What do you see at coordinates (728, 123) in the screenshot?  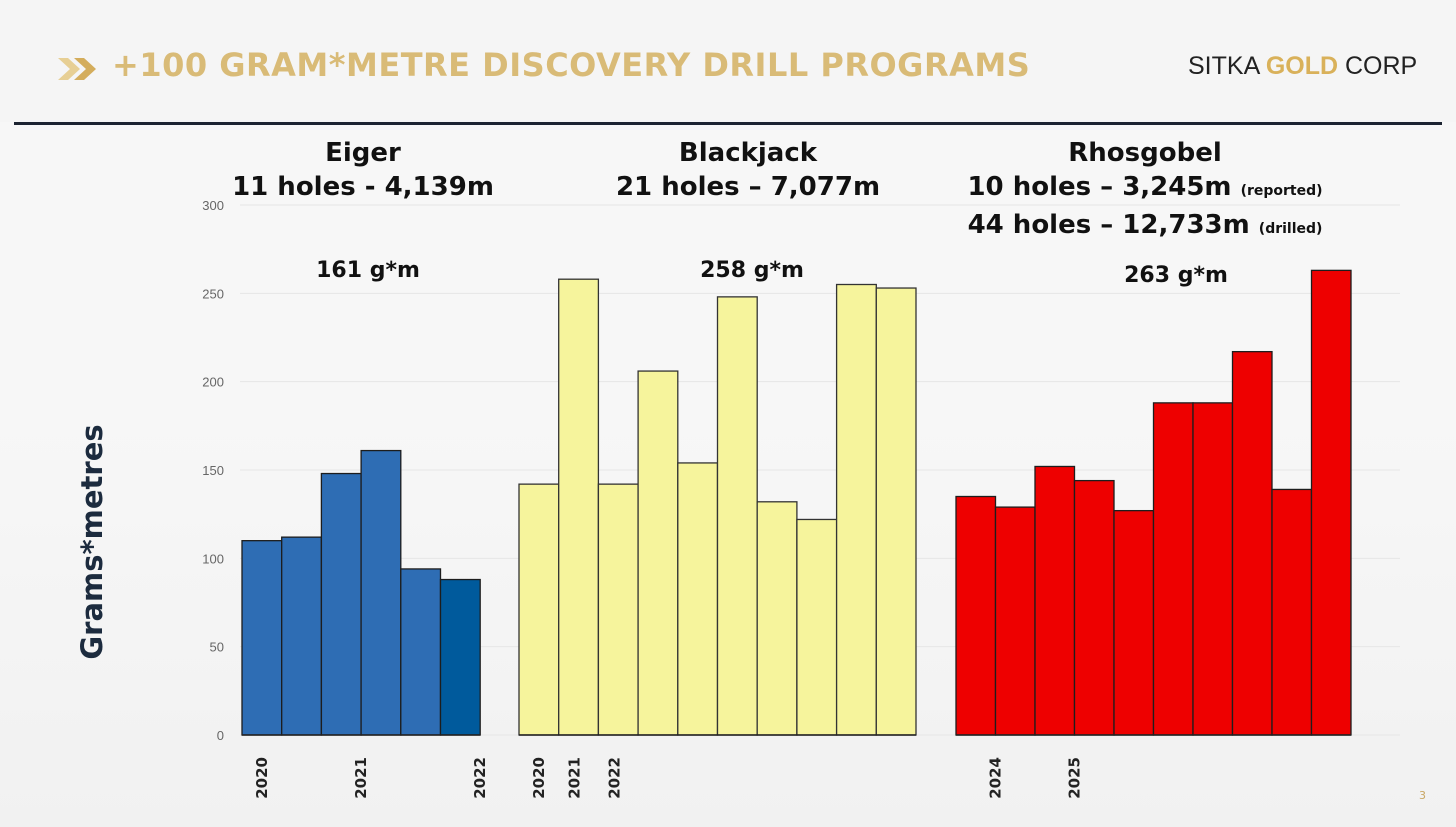 I see `title-divider` at bounding box center [728, 123].